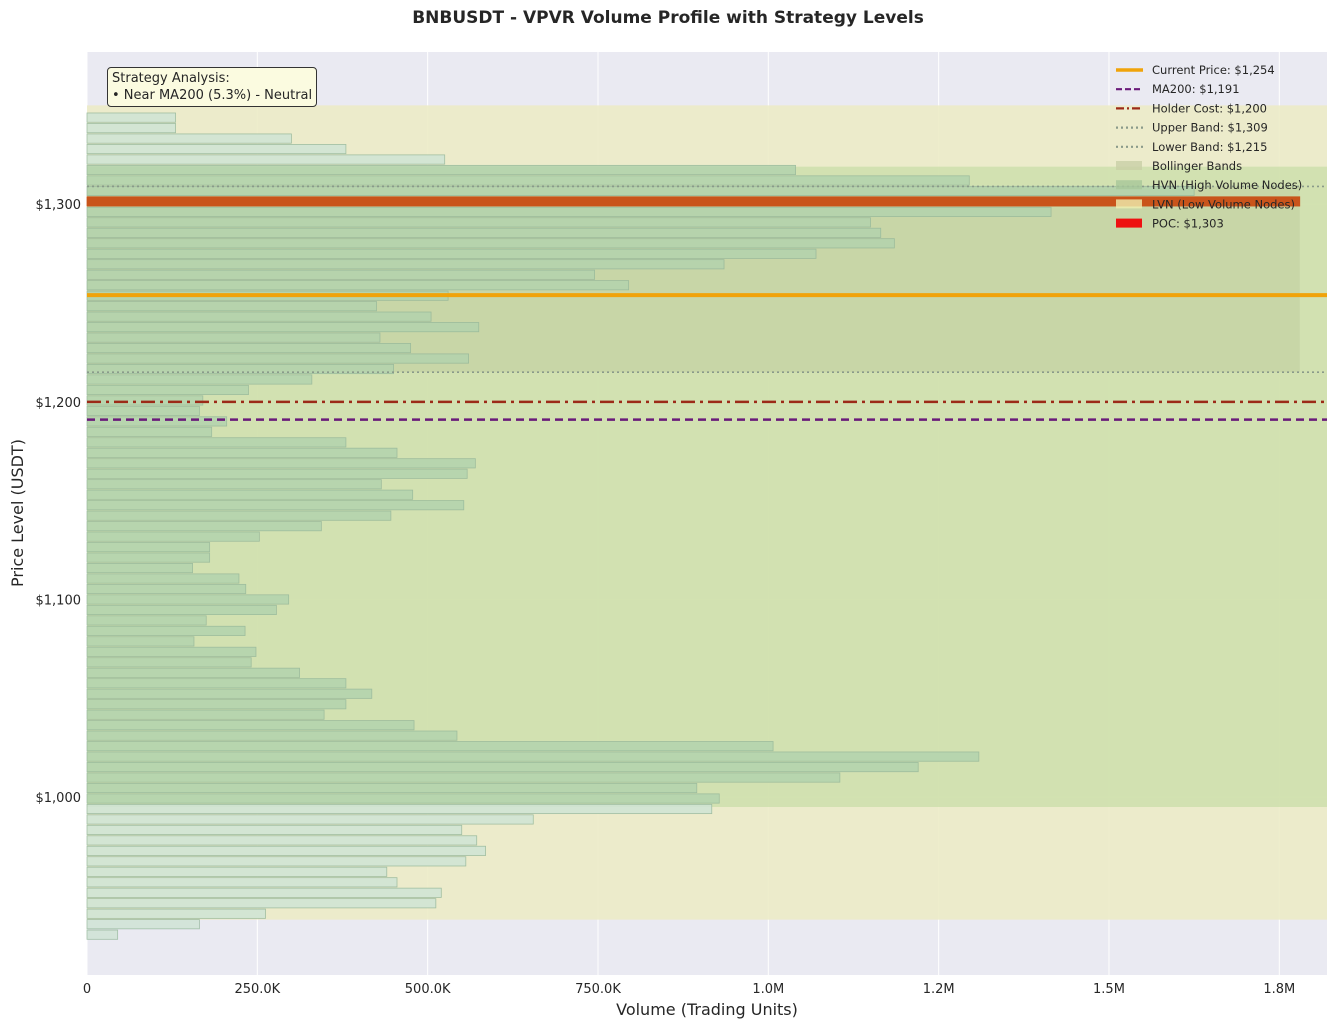  I want to click on y-tick-label-1: $1,100, so click(59, 600).